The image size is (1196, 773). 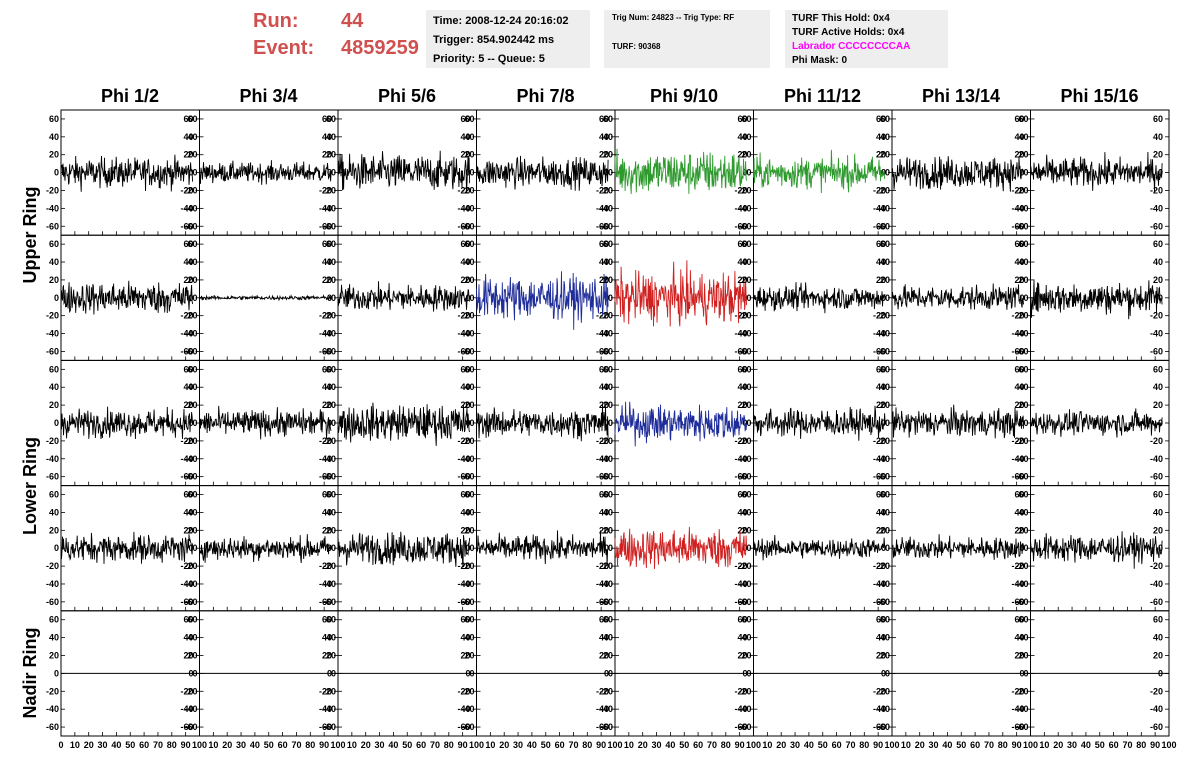 What do you see at coordinates (380, 48) in the screenshot?
I see `event-value: 4859259` at bounding box center [380, 48].